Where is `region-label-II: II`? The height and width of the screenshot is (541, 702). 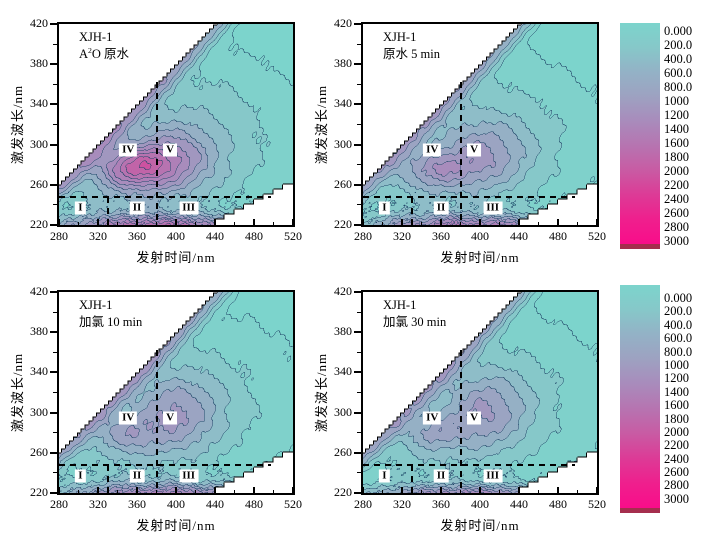
region-label-II: II is located at coordinates (441, 476).